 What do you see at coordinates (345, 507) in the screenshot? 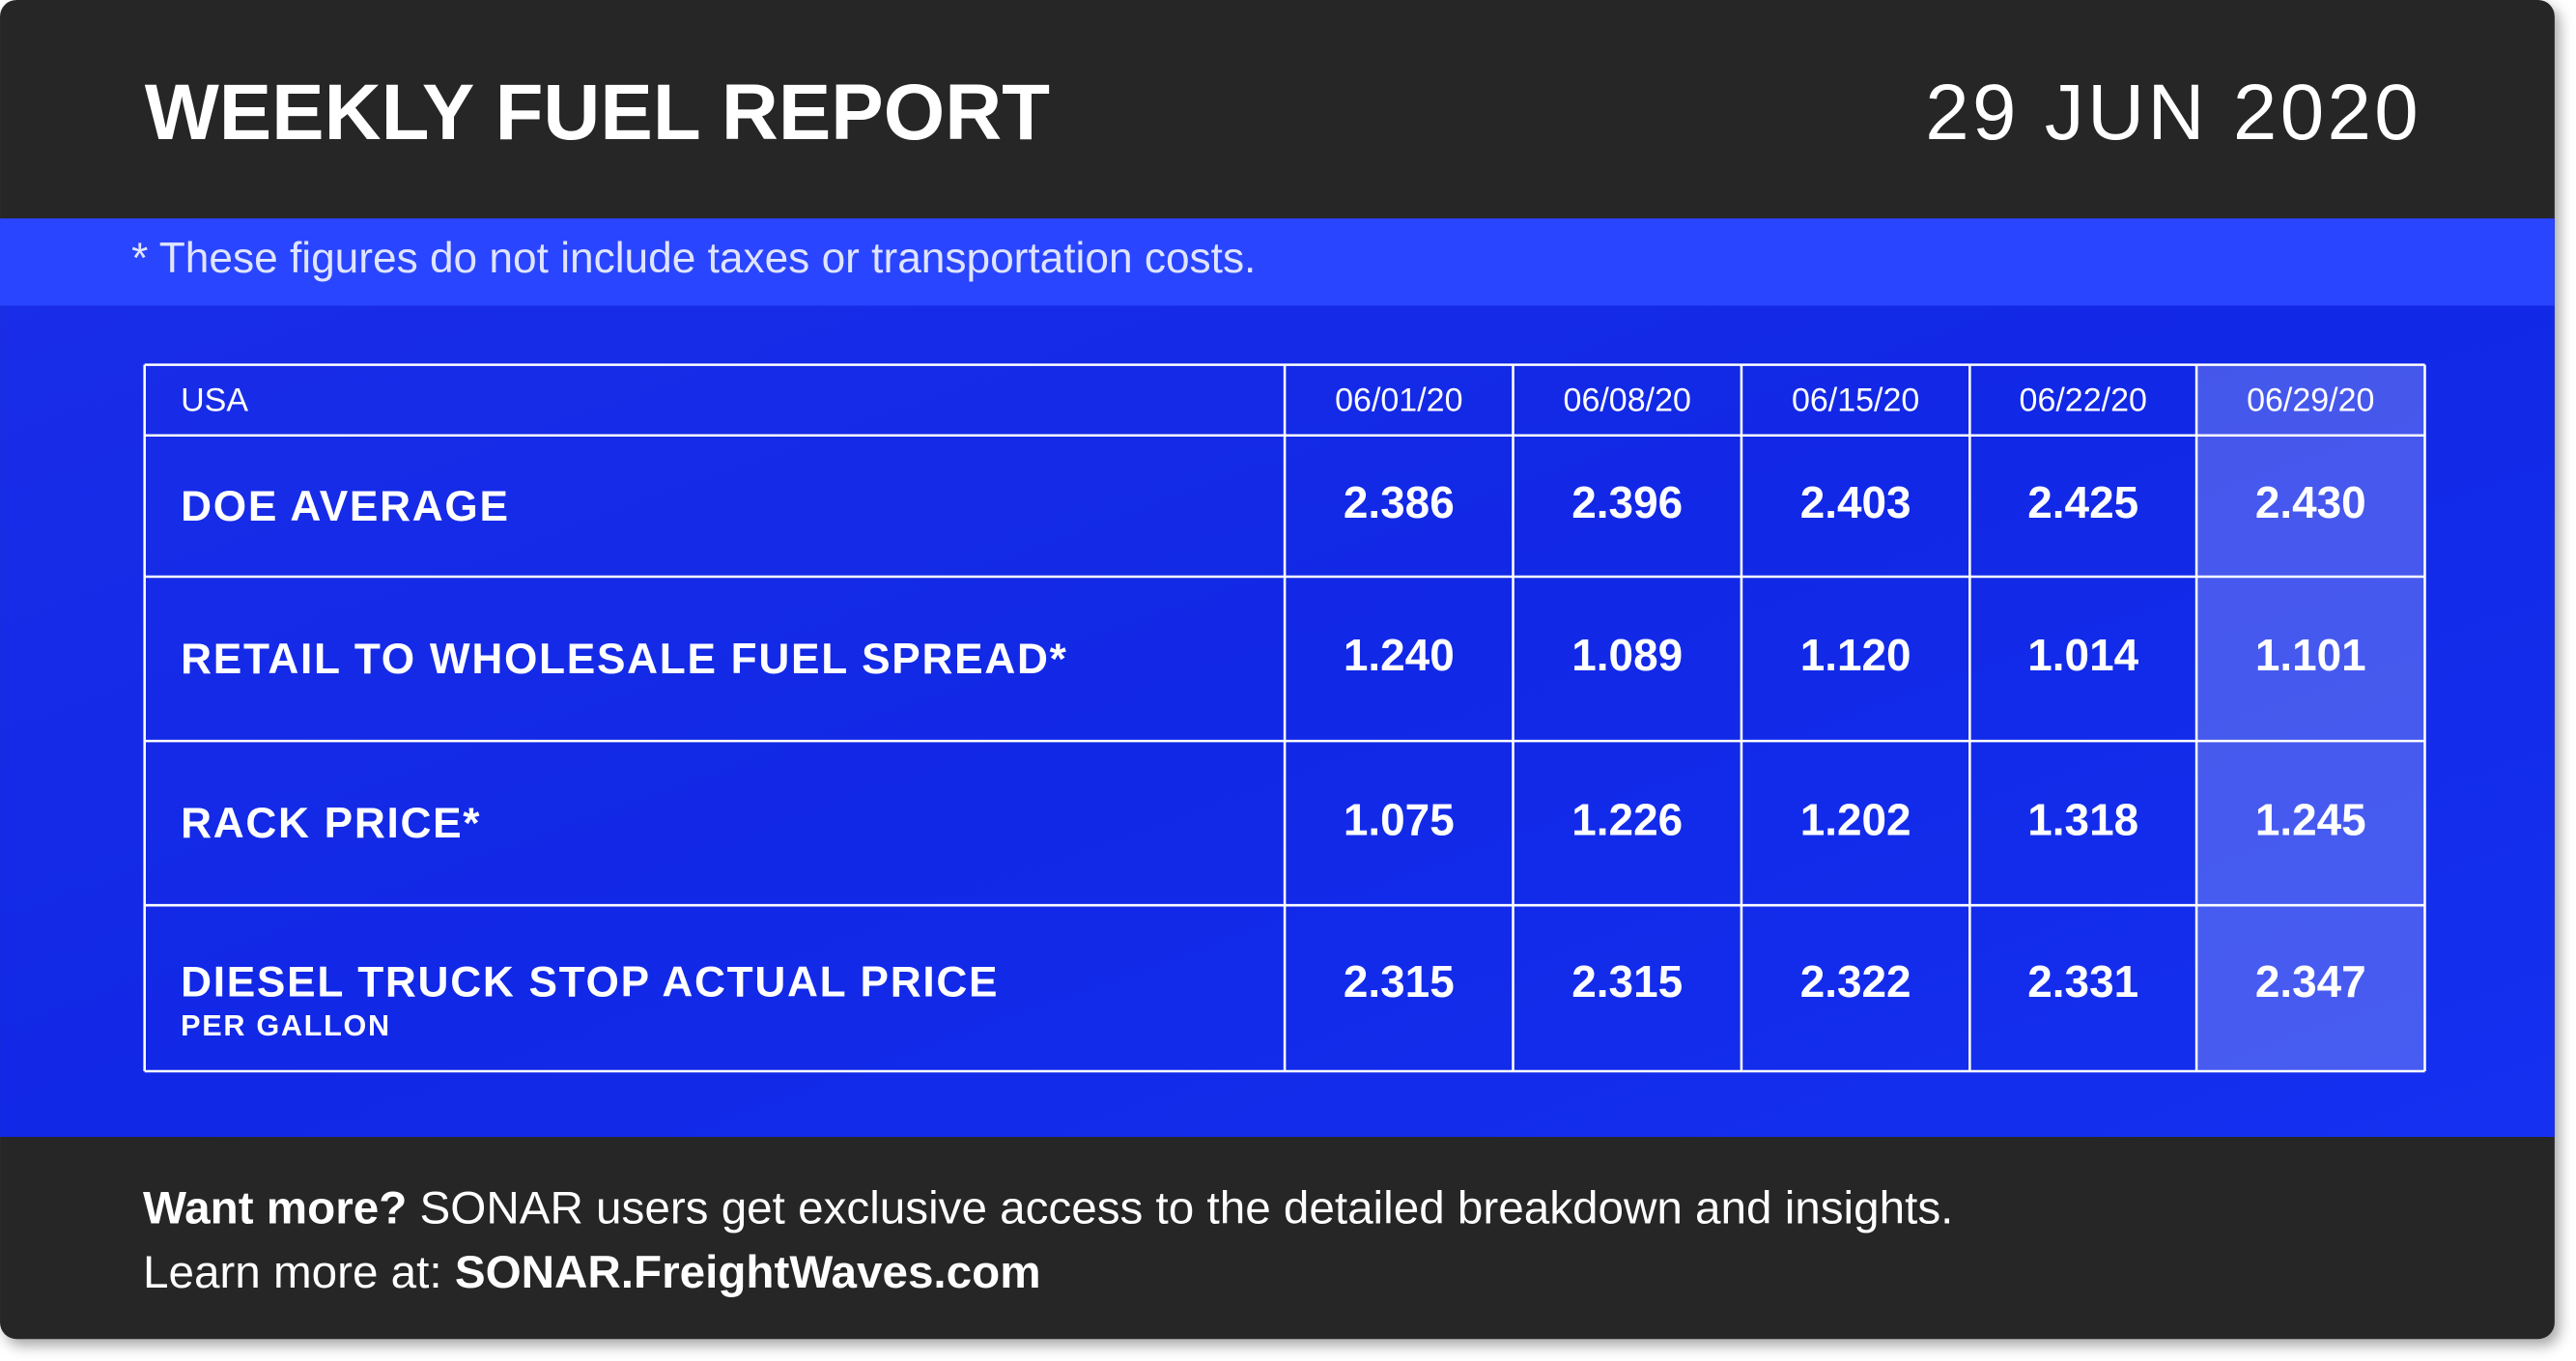
I see `row-label: DOE AVERAGE` at bounding box center [345, 507].